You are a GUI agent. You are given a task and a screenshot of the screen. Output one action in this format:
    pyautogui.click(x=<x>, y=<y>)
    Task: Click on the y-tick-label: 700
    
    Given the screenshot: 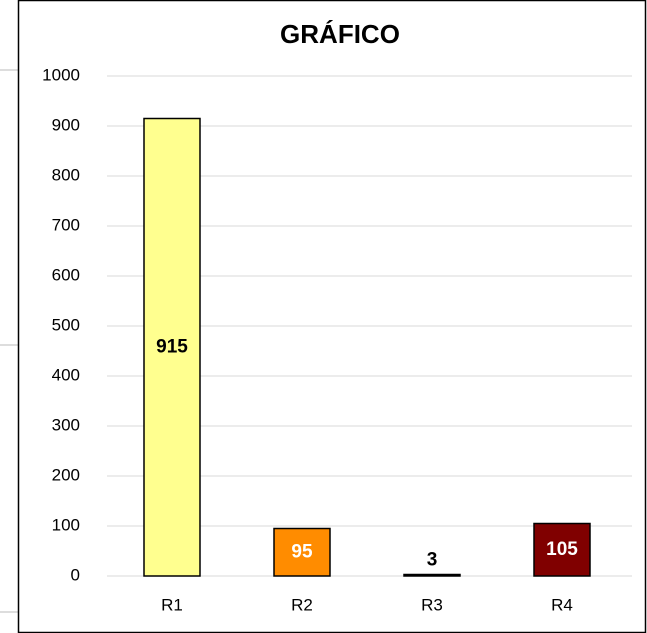 What is the action you would take?
    pyautogui.click(x=66, y=224)
    